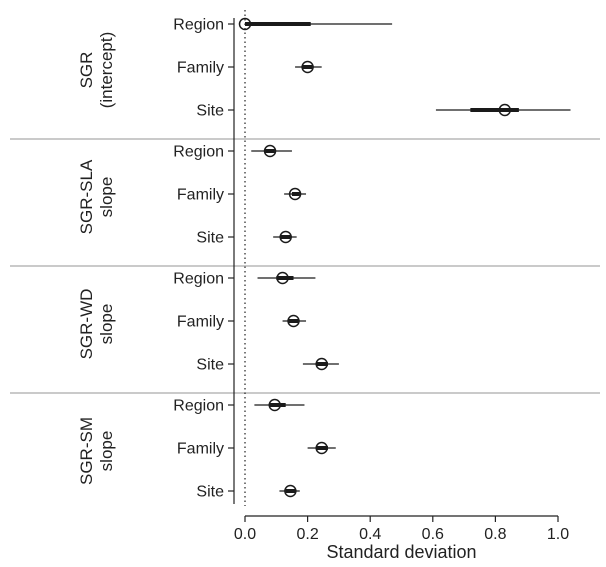 The height and width of the screenshot is (567, 606). I want to click on group-label-line: SGR-SLA, so click(86, 196).